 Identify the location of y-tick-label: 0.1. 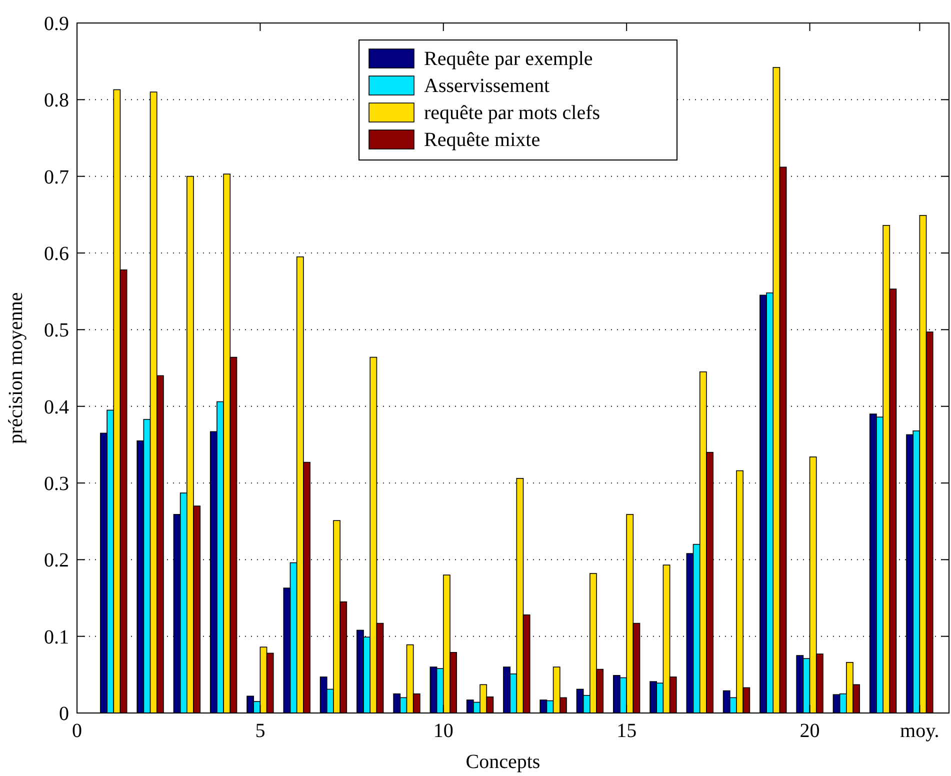
(56, 637).